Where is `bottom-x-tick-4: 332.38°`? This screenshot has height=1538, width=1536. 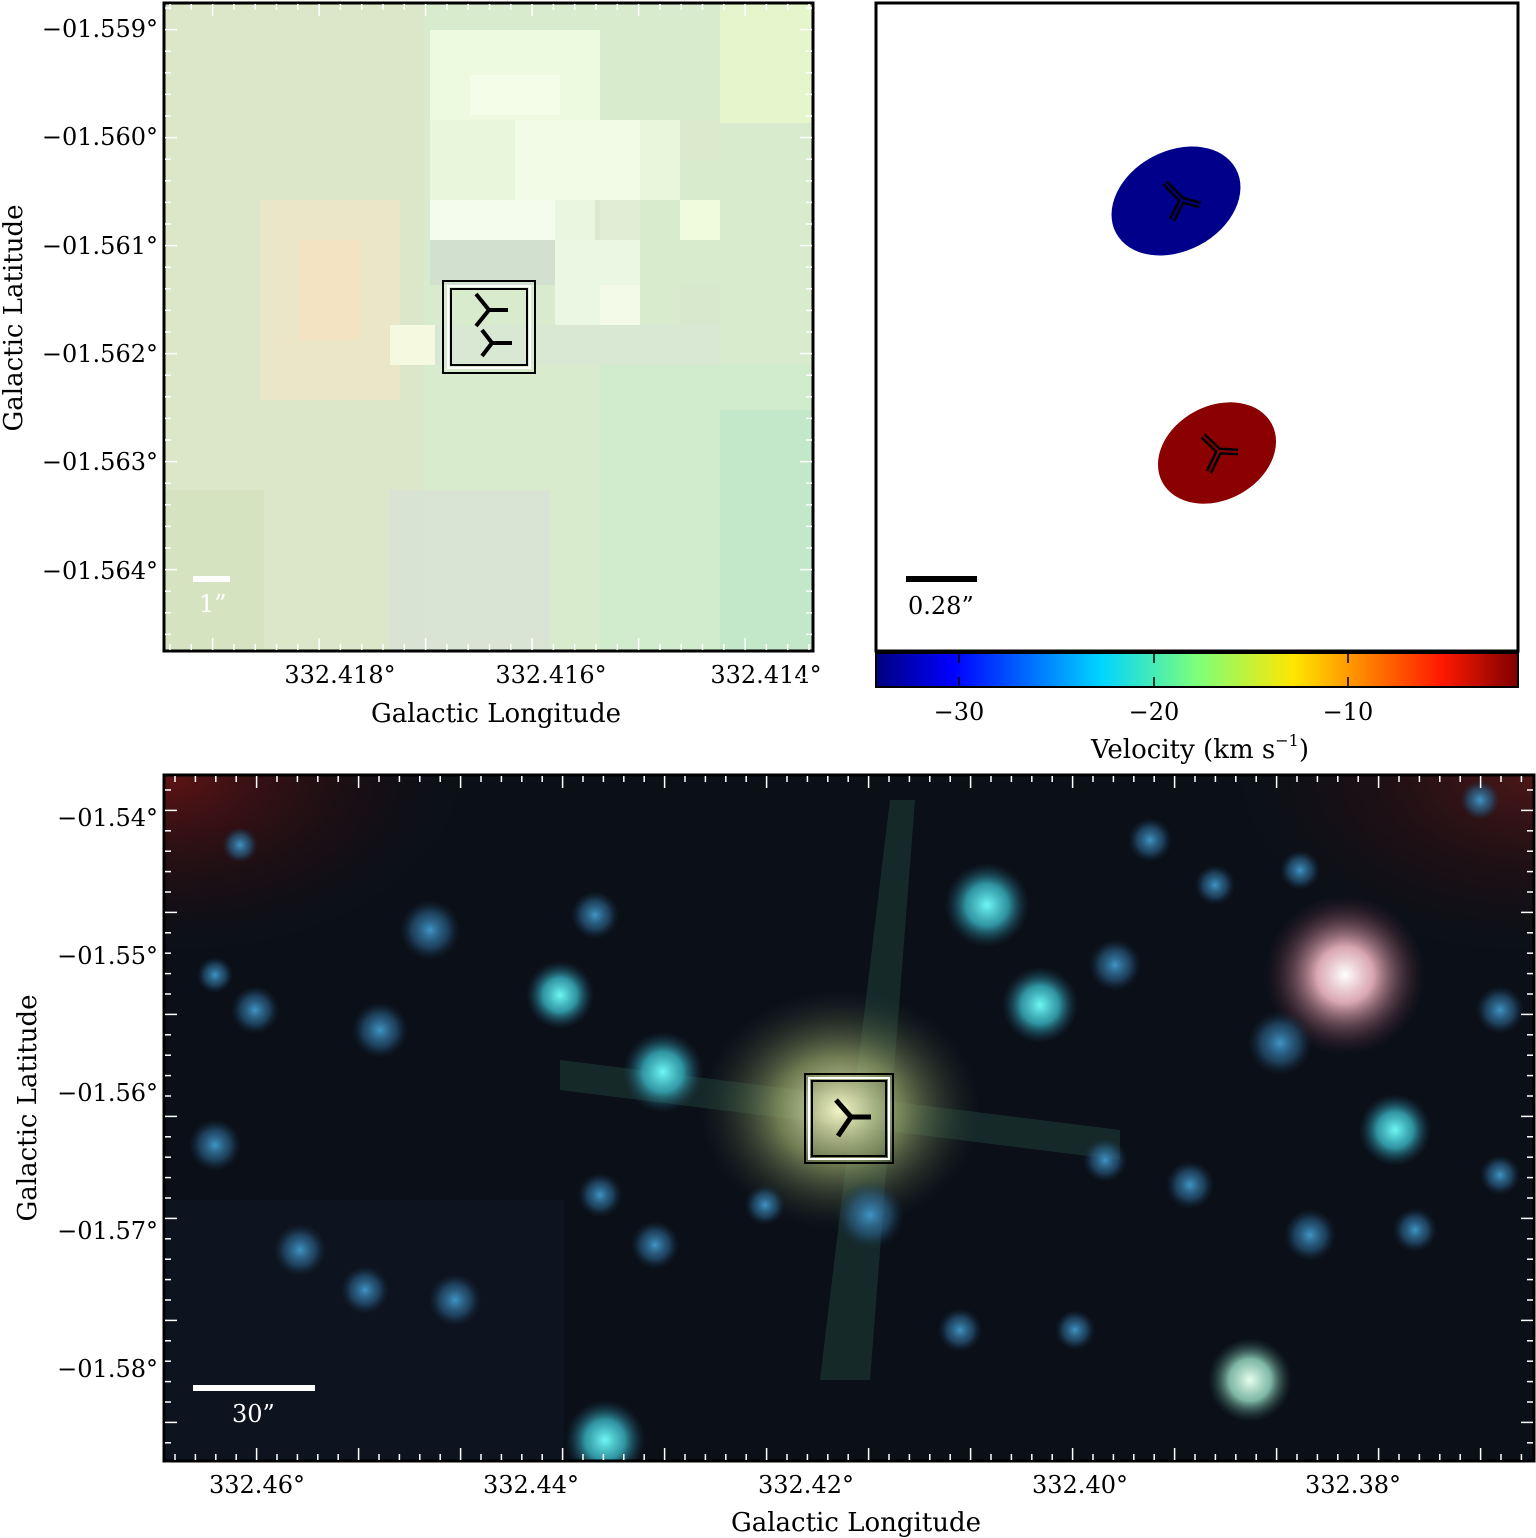 bottom-x-tick-4: 332.38° is located at coordinates (1353, 1485).